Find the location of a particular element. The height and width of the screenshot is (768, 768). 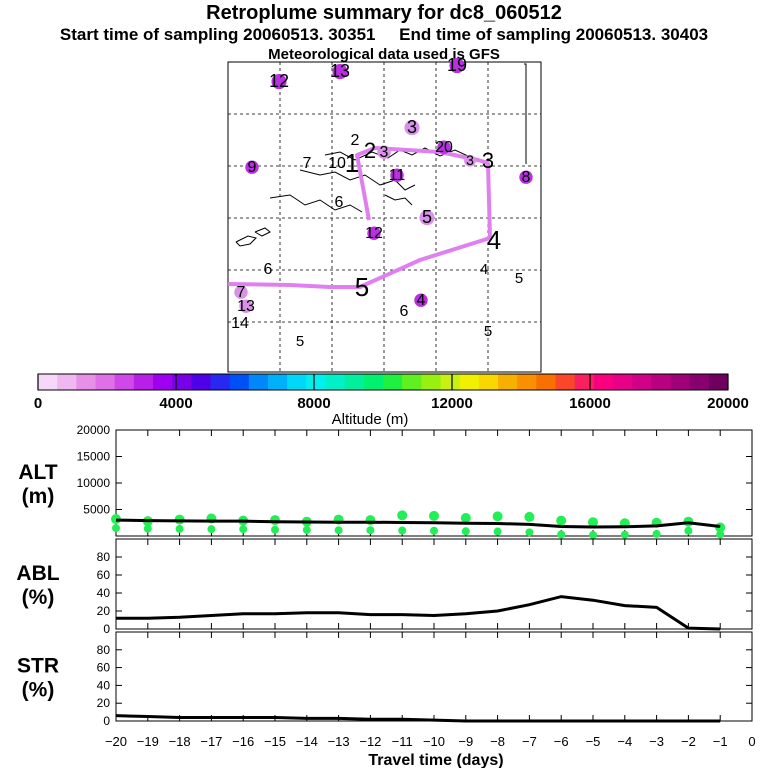

map-point-label: 6 is located at coordinates (404, 311).